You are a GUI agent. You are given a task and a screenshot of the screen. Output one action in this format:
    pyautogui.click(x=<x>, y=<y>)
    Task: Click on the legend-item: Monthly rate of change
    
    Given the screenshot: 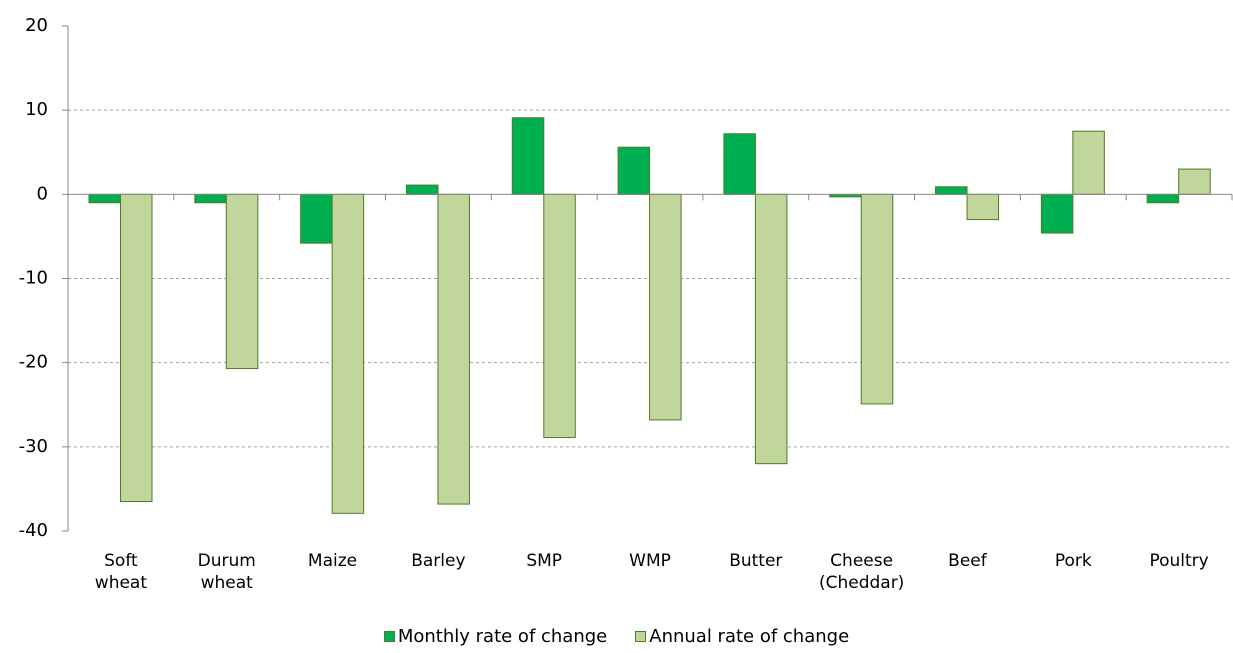 What is the action you would take?
    pyautogui.click(x=495, y=636)
    